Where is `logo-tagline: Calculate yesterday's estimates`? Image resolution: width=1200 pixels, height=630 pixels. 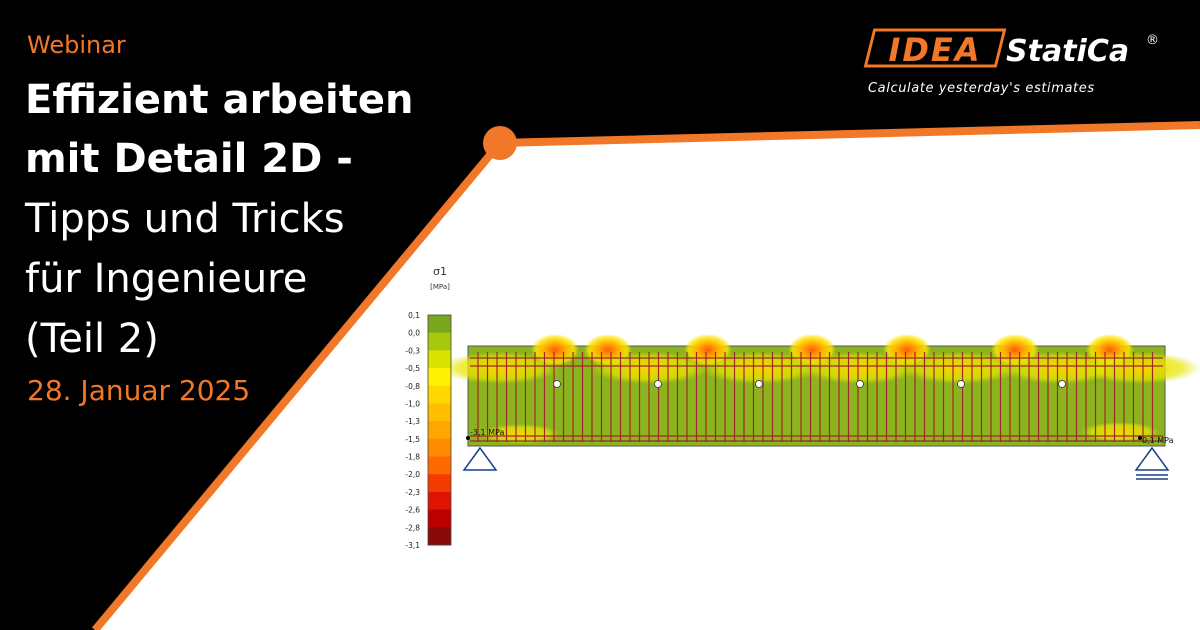
logo-tagline: Calculate yesterday's estimates is located at coordinates (981, 88).